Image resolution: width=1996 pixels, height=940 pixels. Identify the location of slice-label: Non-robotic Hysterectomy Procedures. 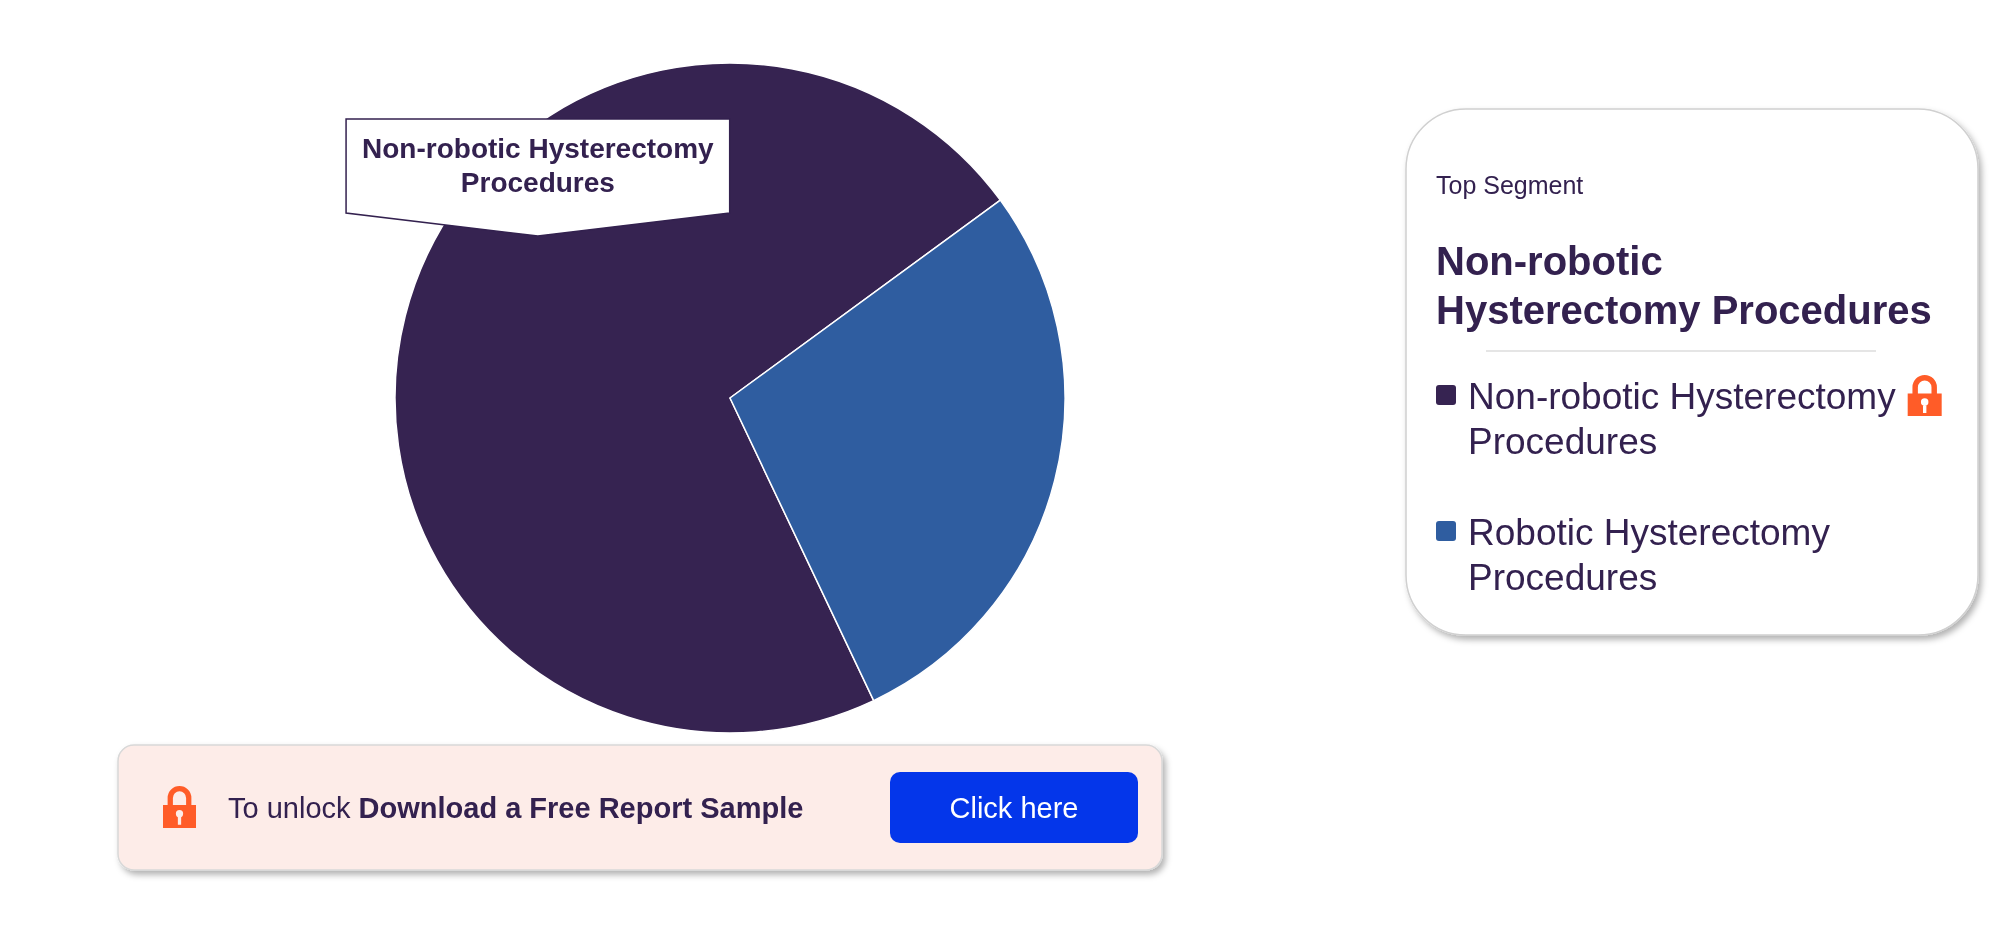
(538, 166).